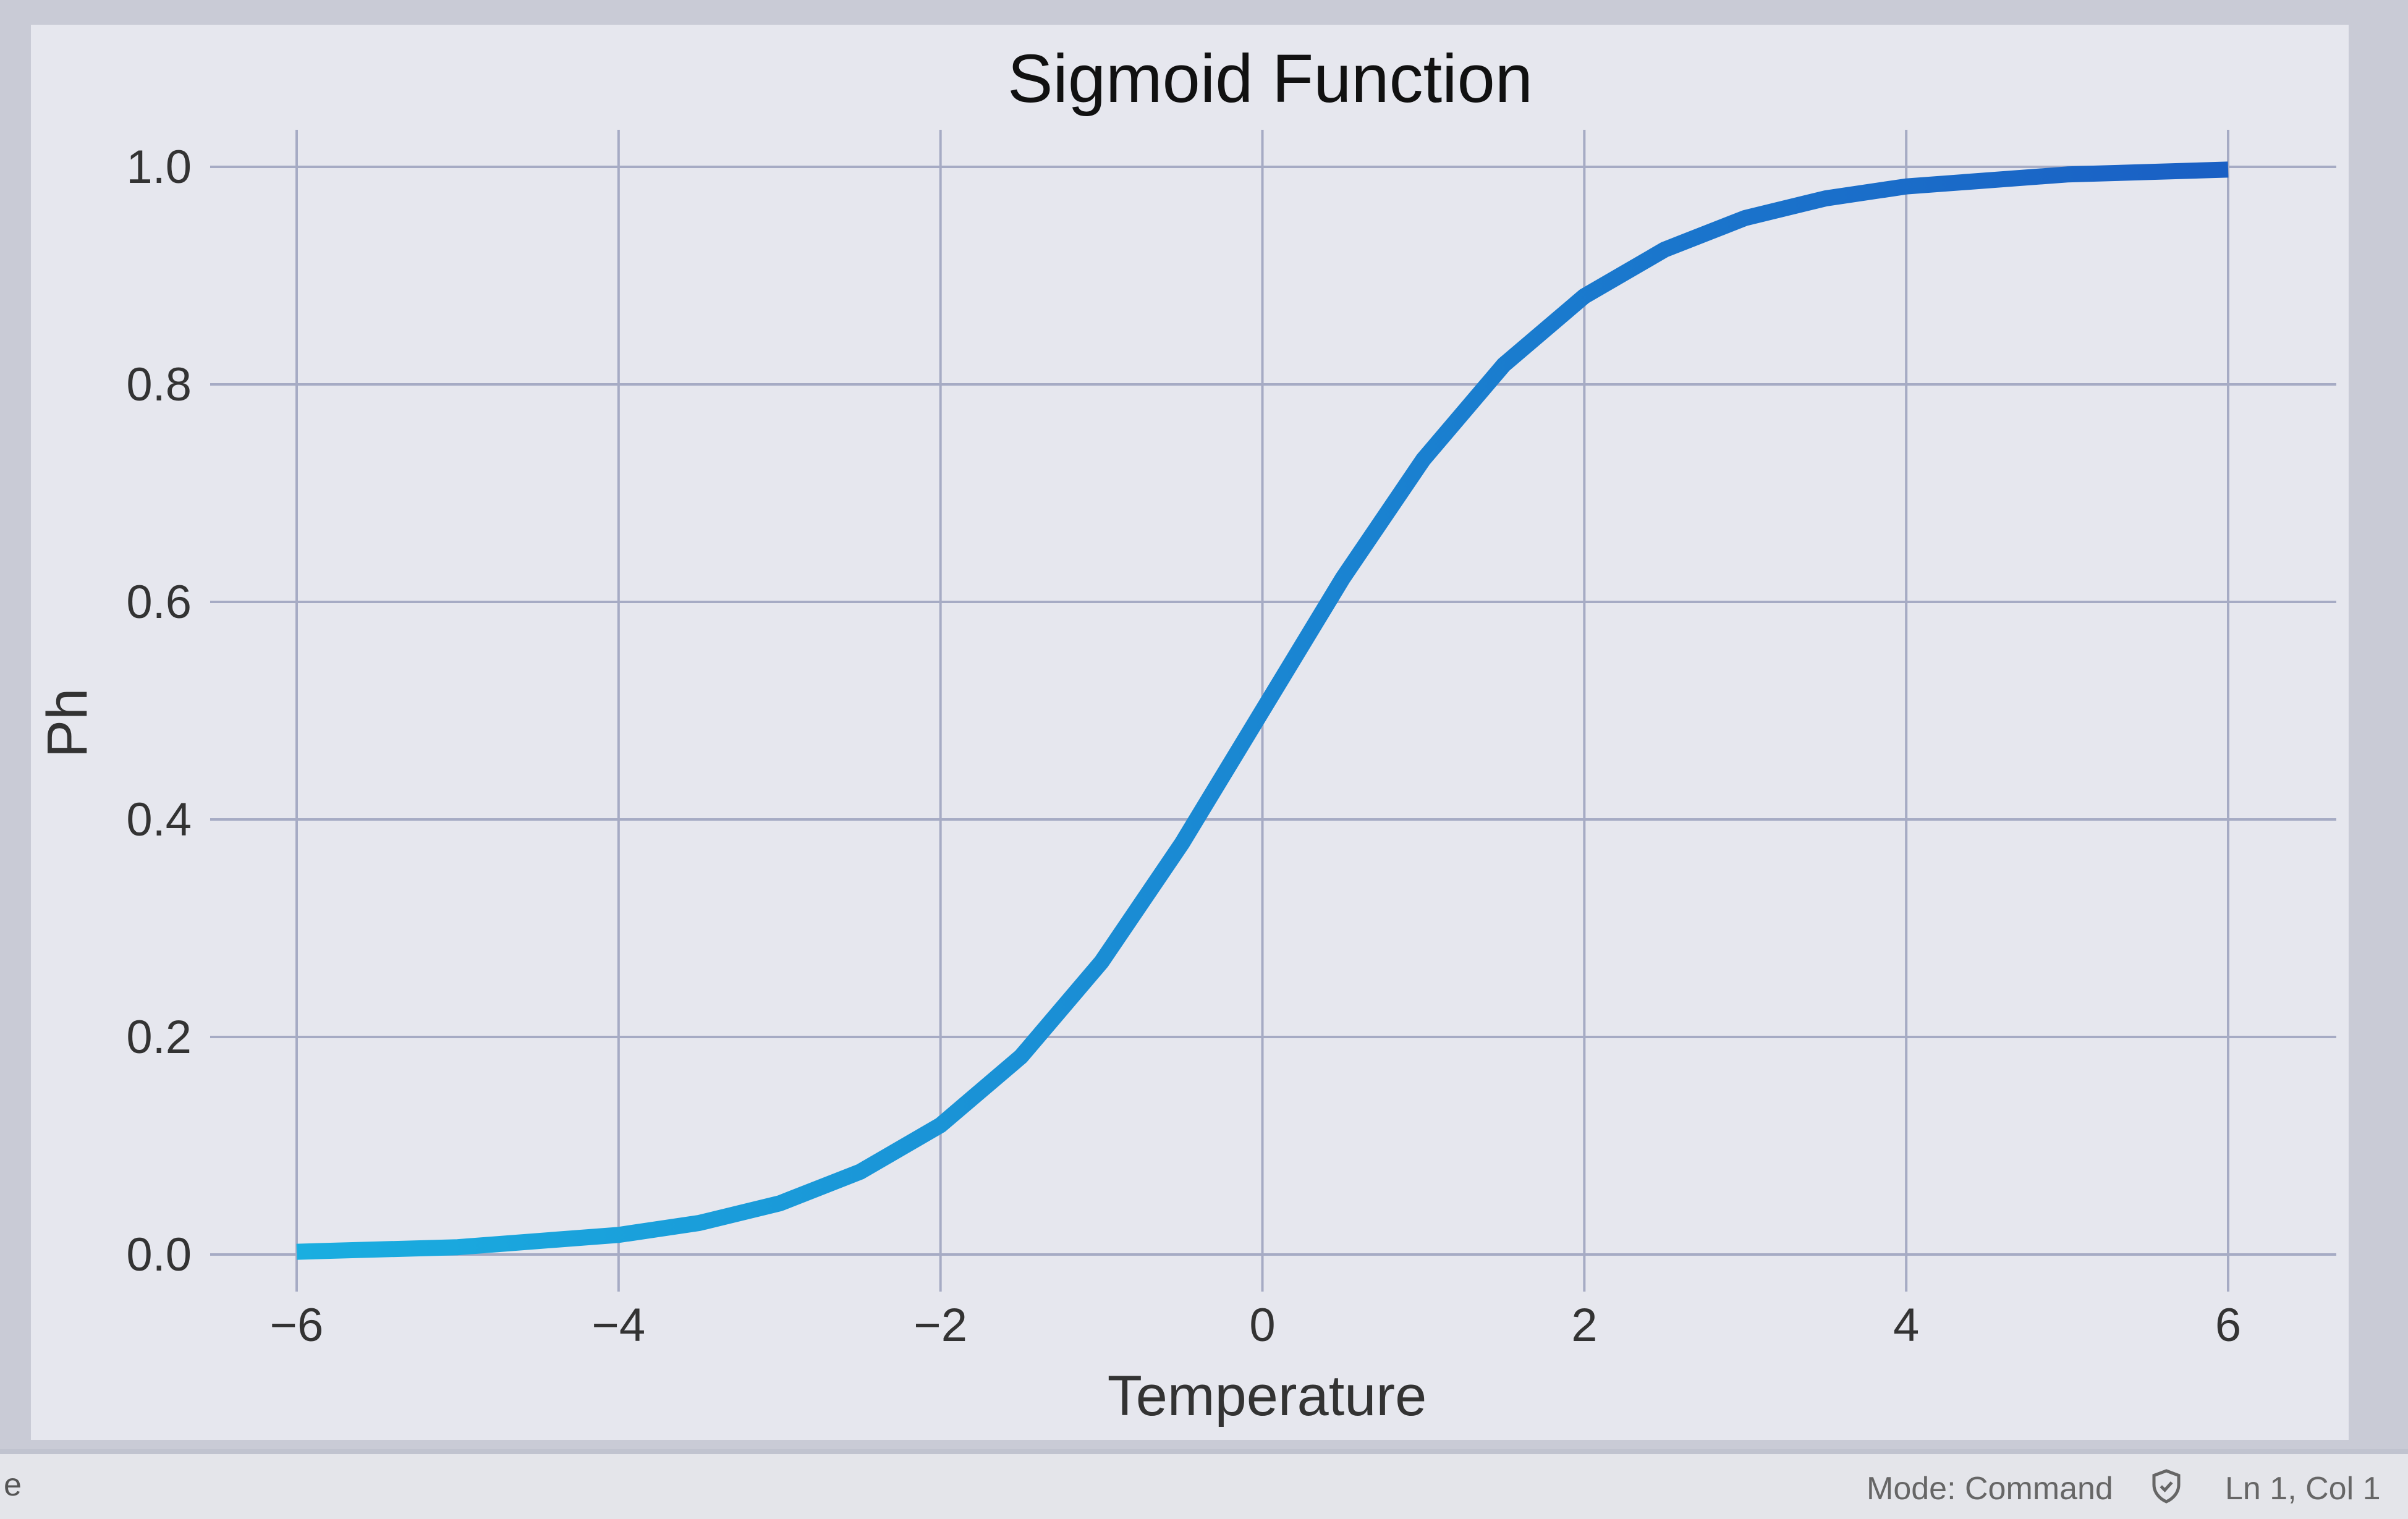  Describe the element at coordinates (159, 602) in the screenshot. I see `y-tick-label: 0.6` at that location.